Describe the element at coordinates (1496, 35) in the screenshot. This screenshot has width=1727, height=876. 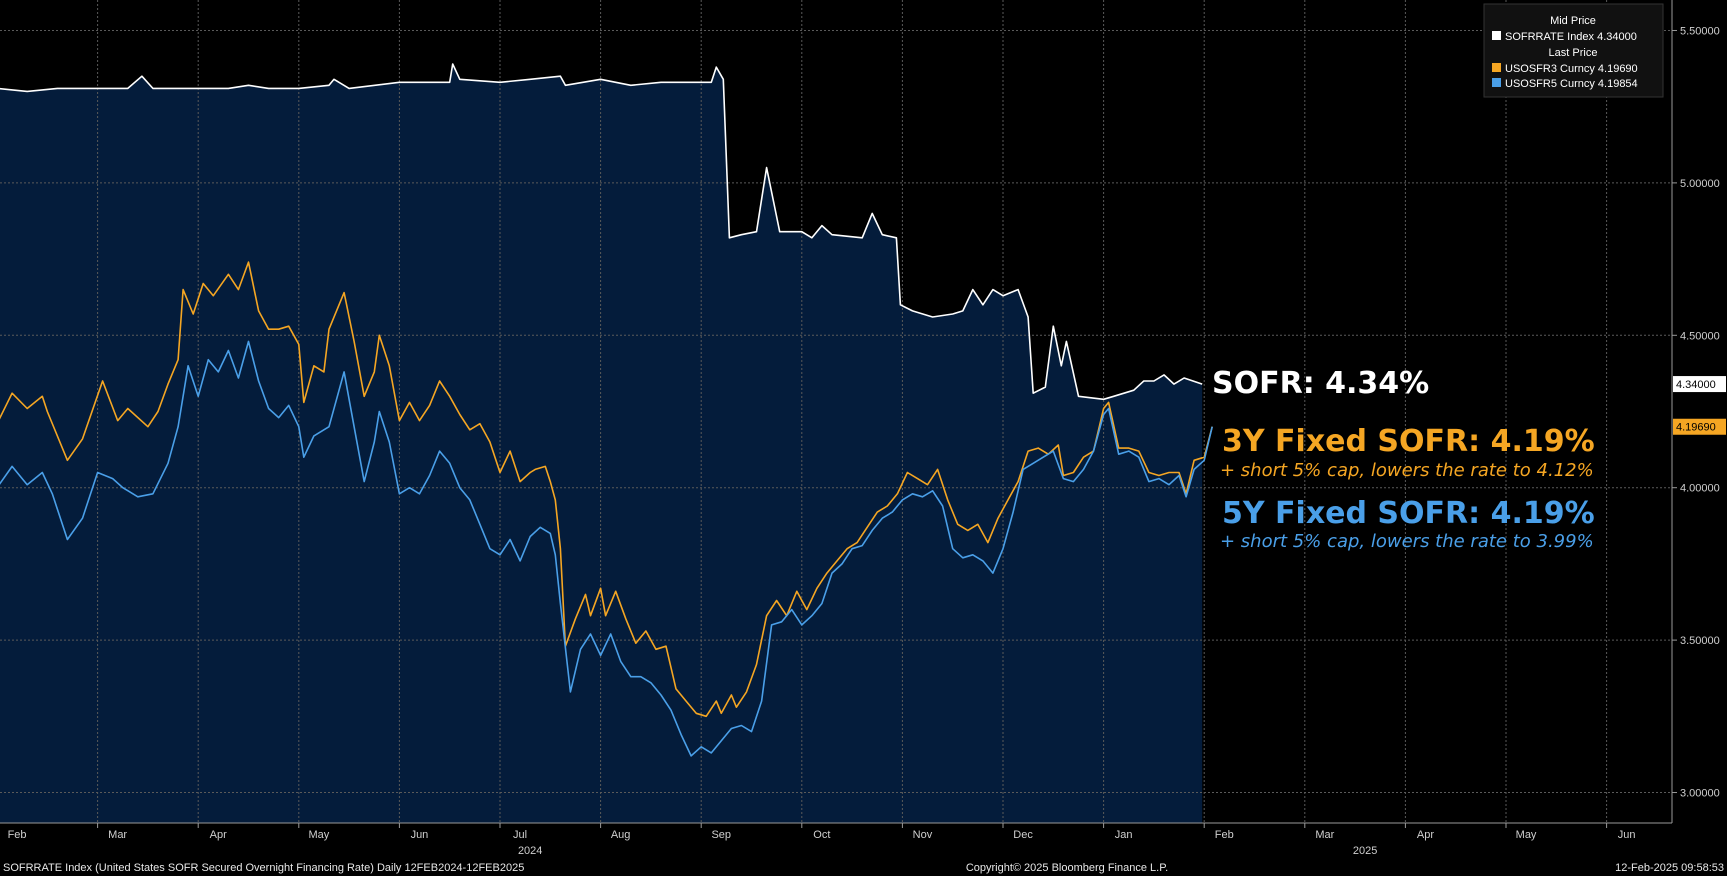
I see `legend-swatch-sofr` at that location.